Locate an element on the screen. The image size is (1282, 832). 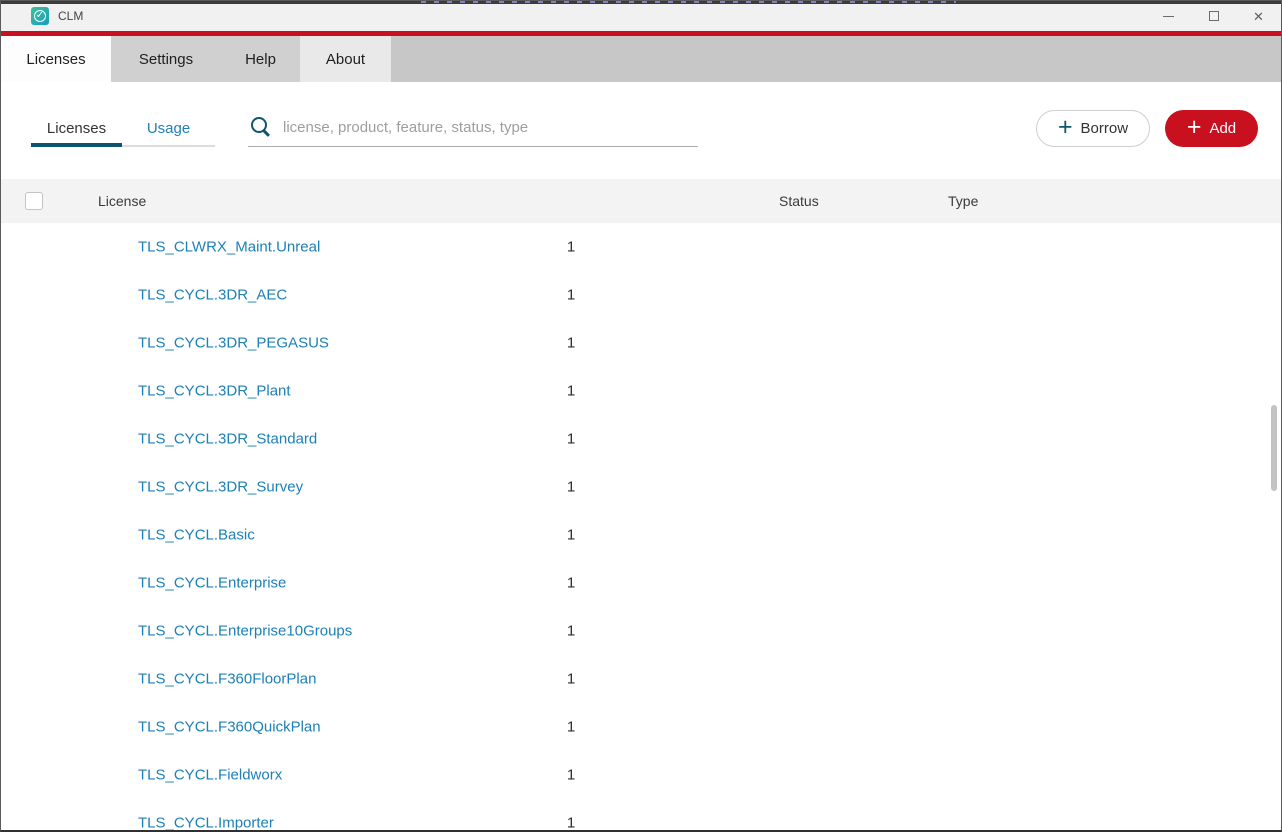
column-header-license: License is located at coordinates (122, 201).